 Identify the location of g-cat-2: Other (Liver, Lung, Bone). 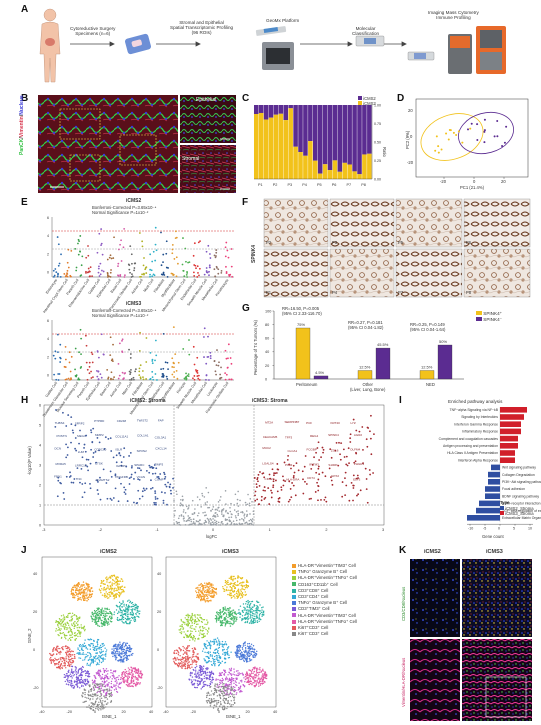
(368, 387).